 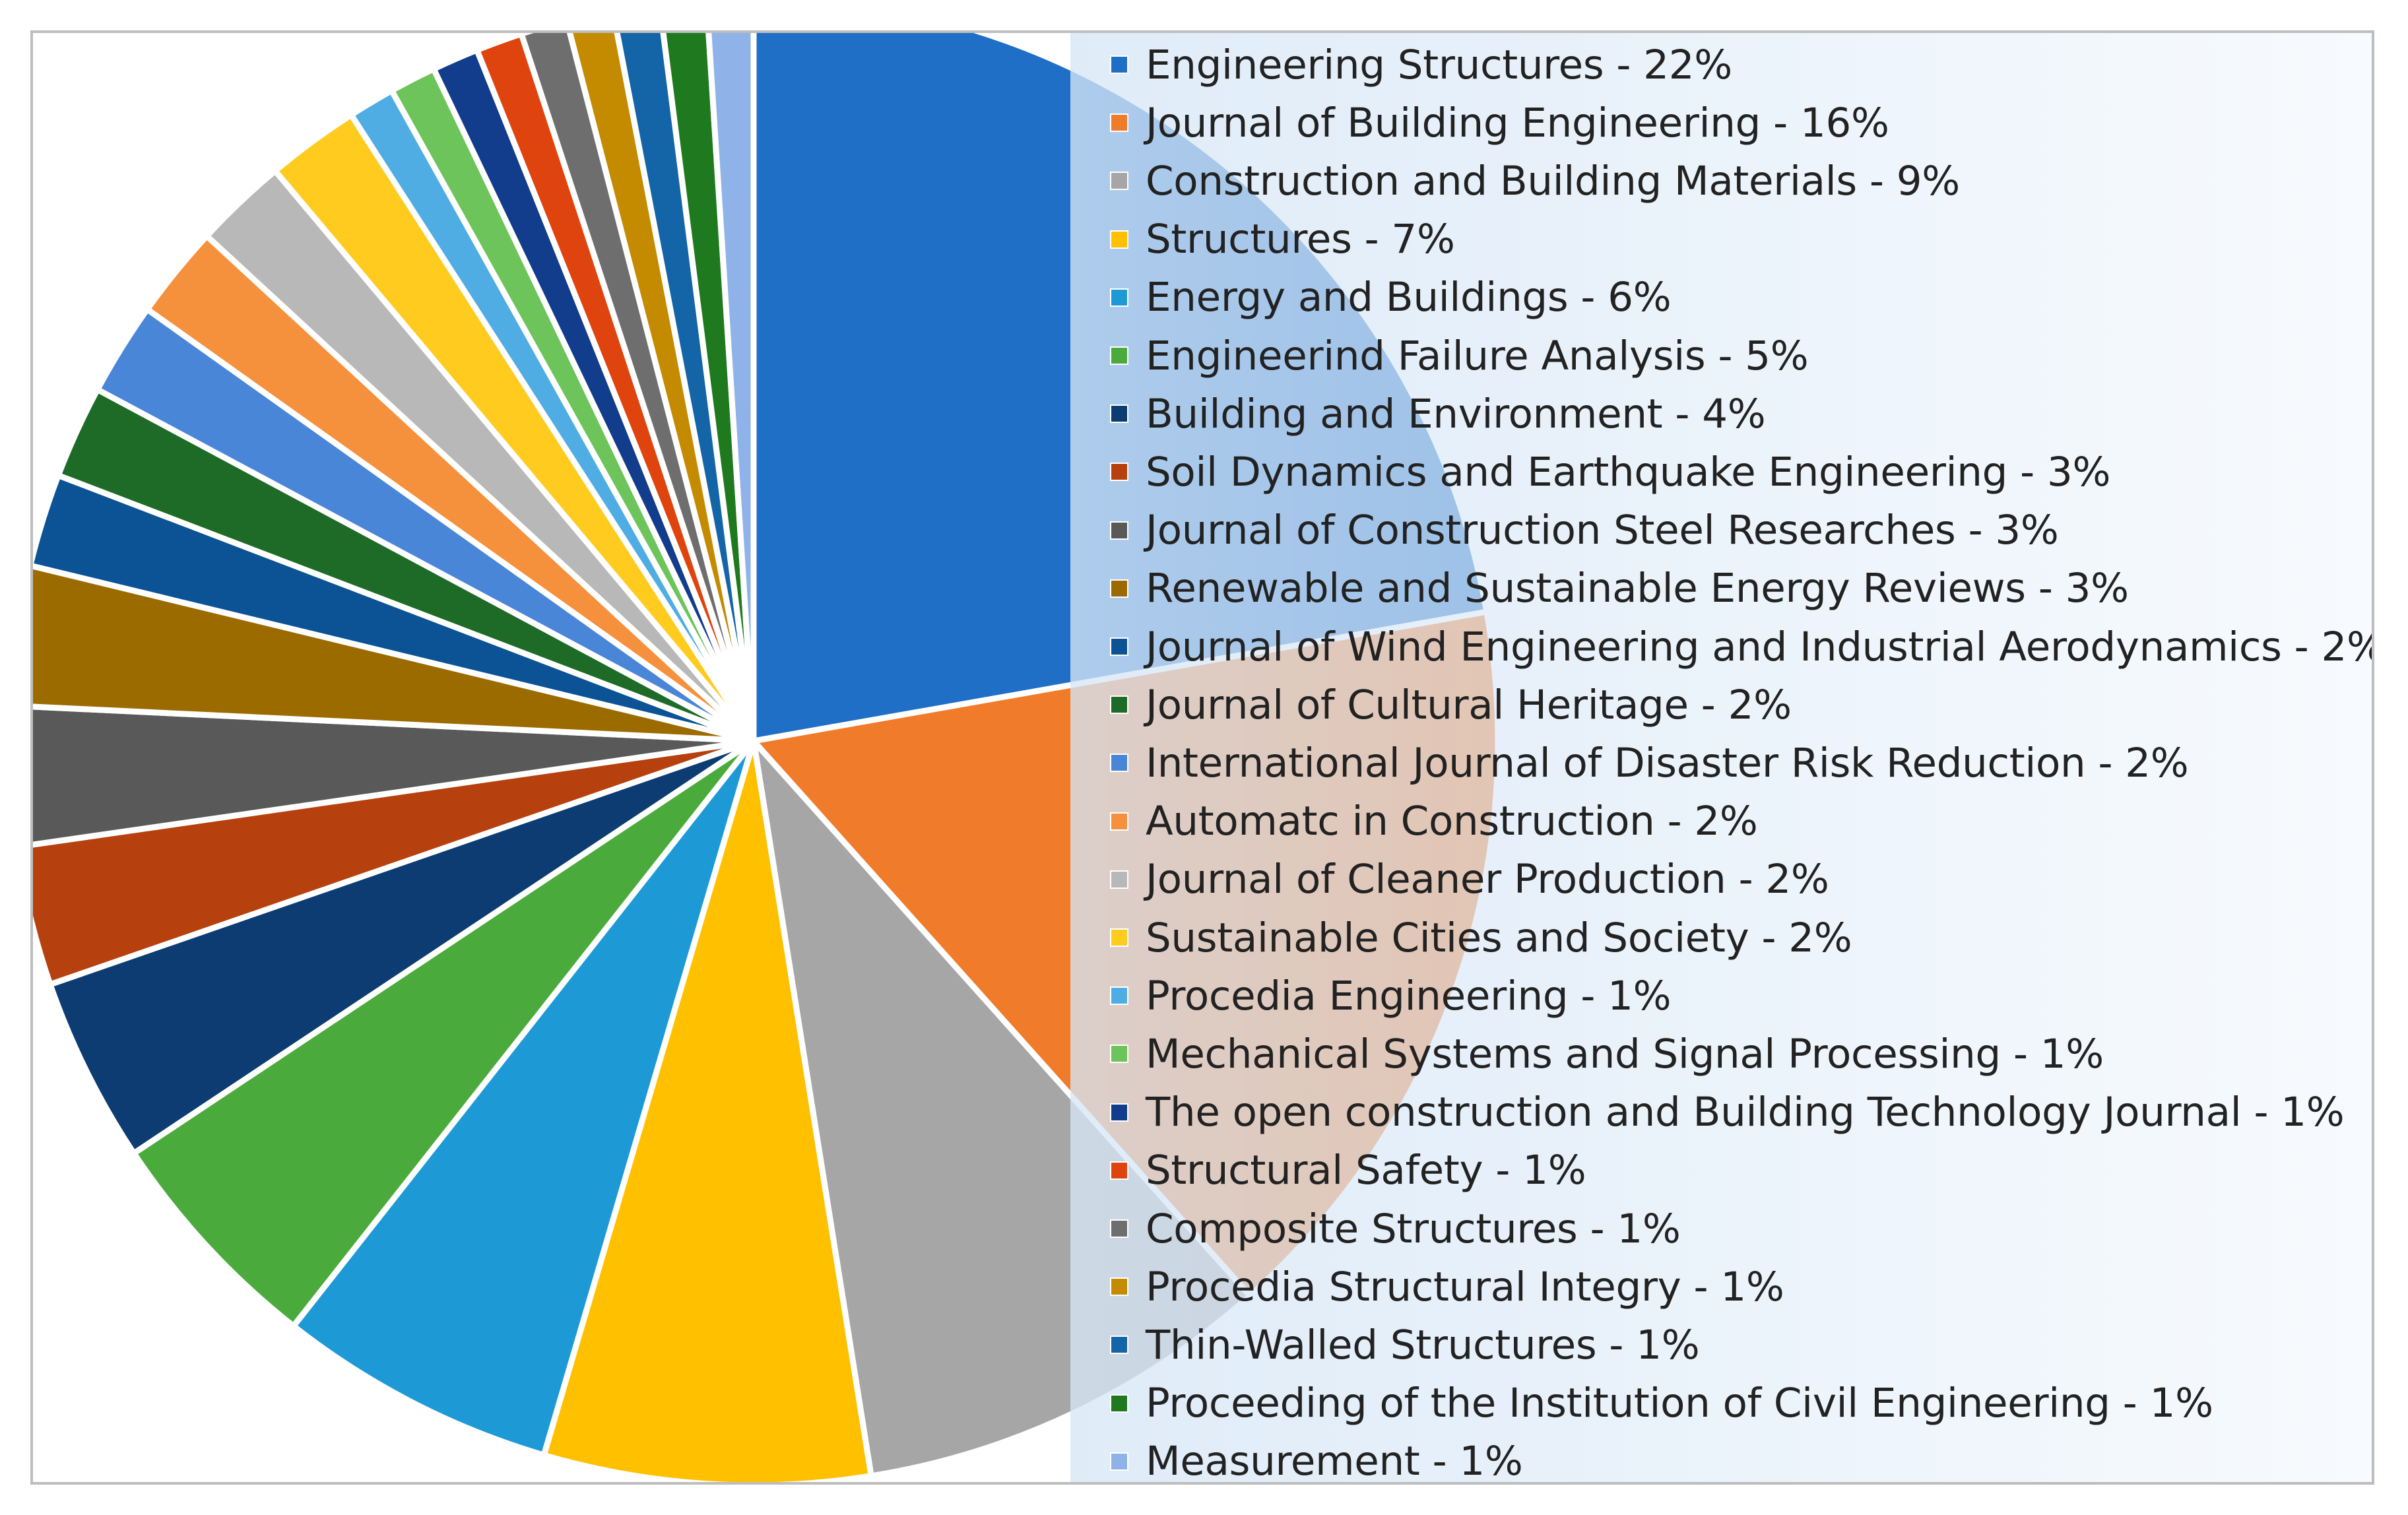 I want to click on legend-label: Construction and Building Materials - 9%, so click(x=1553, y=181).